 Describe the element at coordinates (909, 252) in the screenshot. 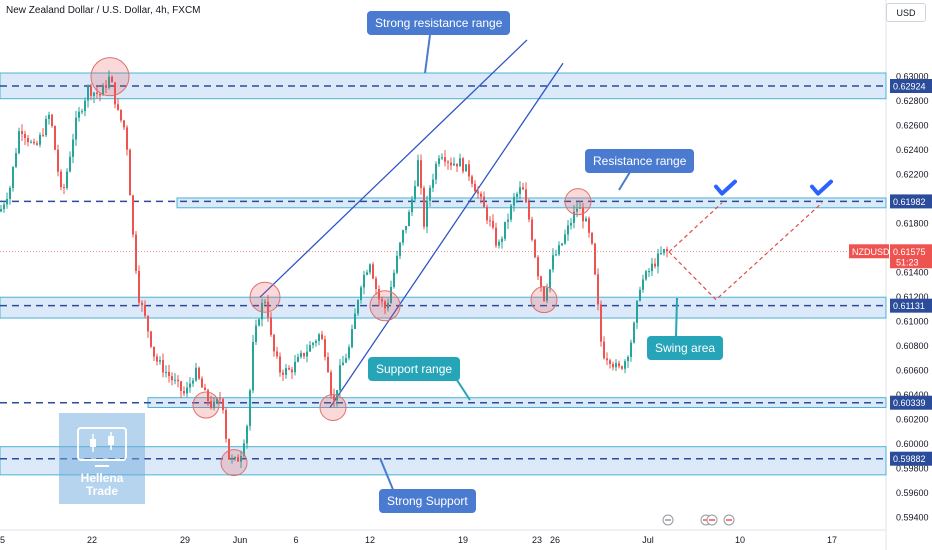

I see `current-price-label: 0.61575` at that location.